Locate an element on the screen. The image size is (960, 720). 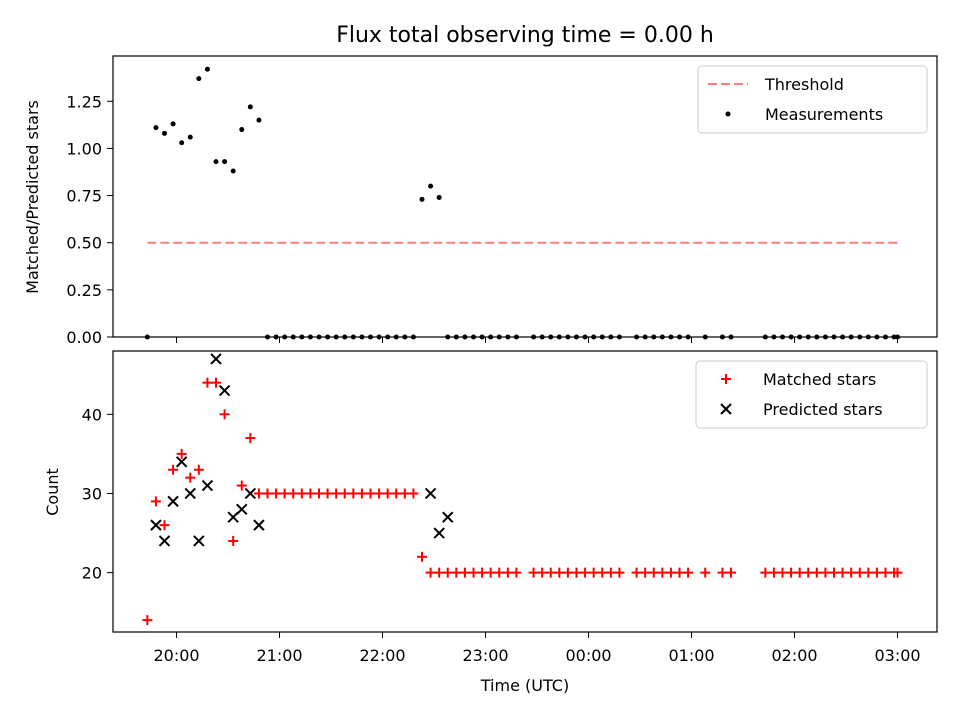
top-chart-title: Flux total observing time = 0.00 h is located at coordinates (525, 35).